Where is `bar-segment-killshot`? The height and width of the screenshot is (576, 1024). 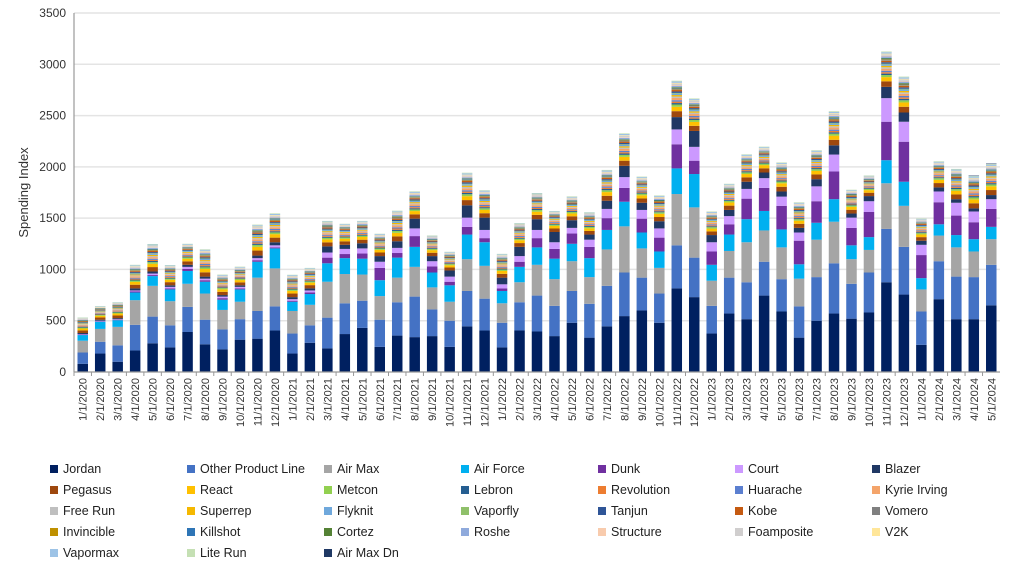
bar-segment-killshot is located at coordinates (519, 228).